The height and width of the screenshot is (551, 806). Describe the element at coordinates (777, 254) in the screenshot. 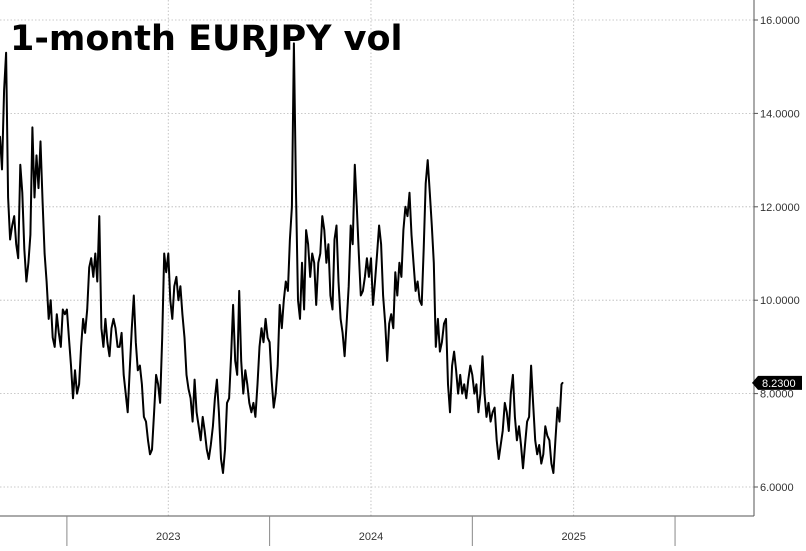

I see `y-axis: 6.0000 8.0000 10.0000 12.0000 14.0000 16.0000` at that location.